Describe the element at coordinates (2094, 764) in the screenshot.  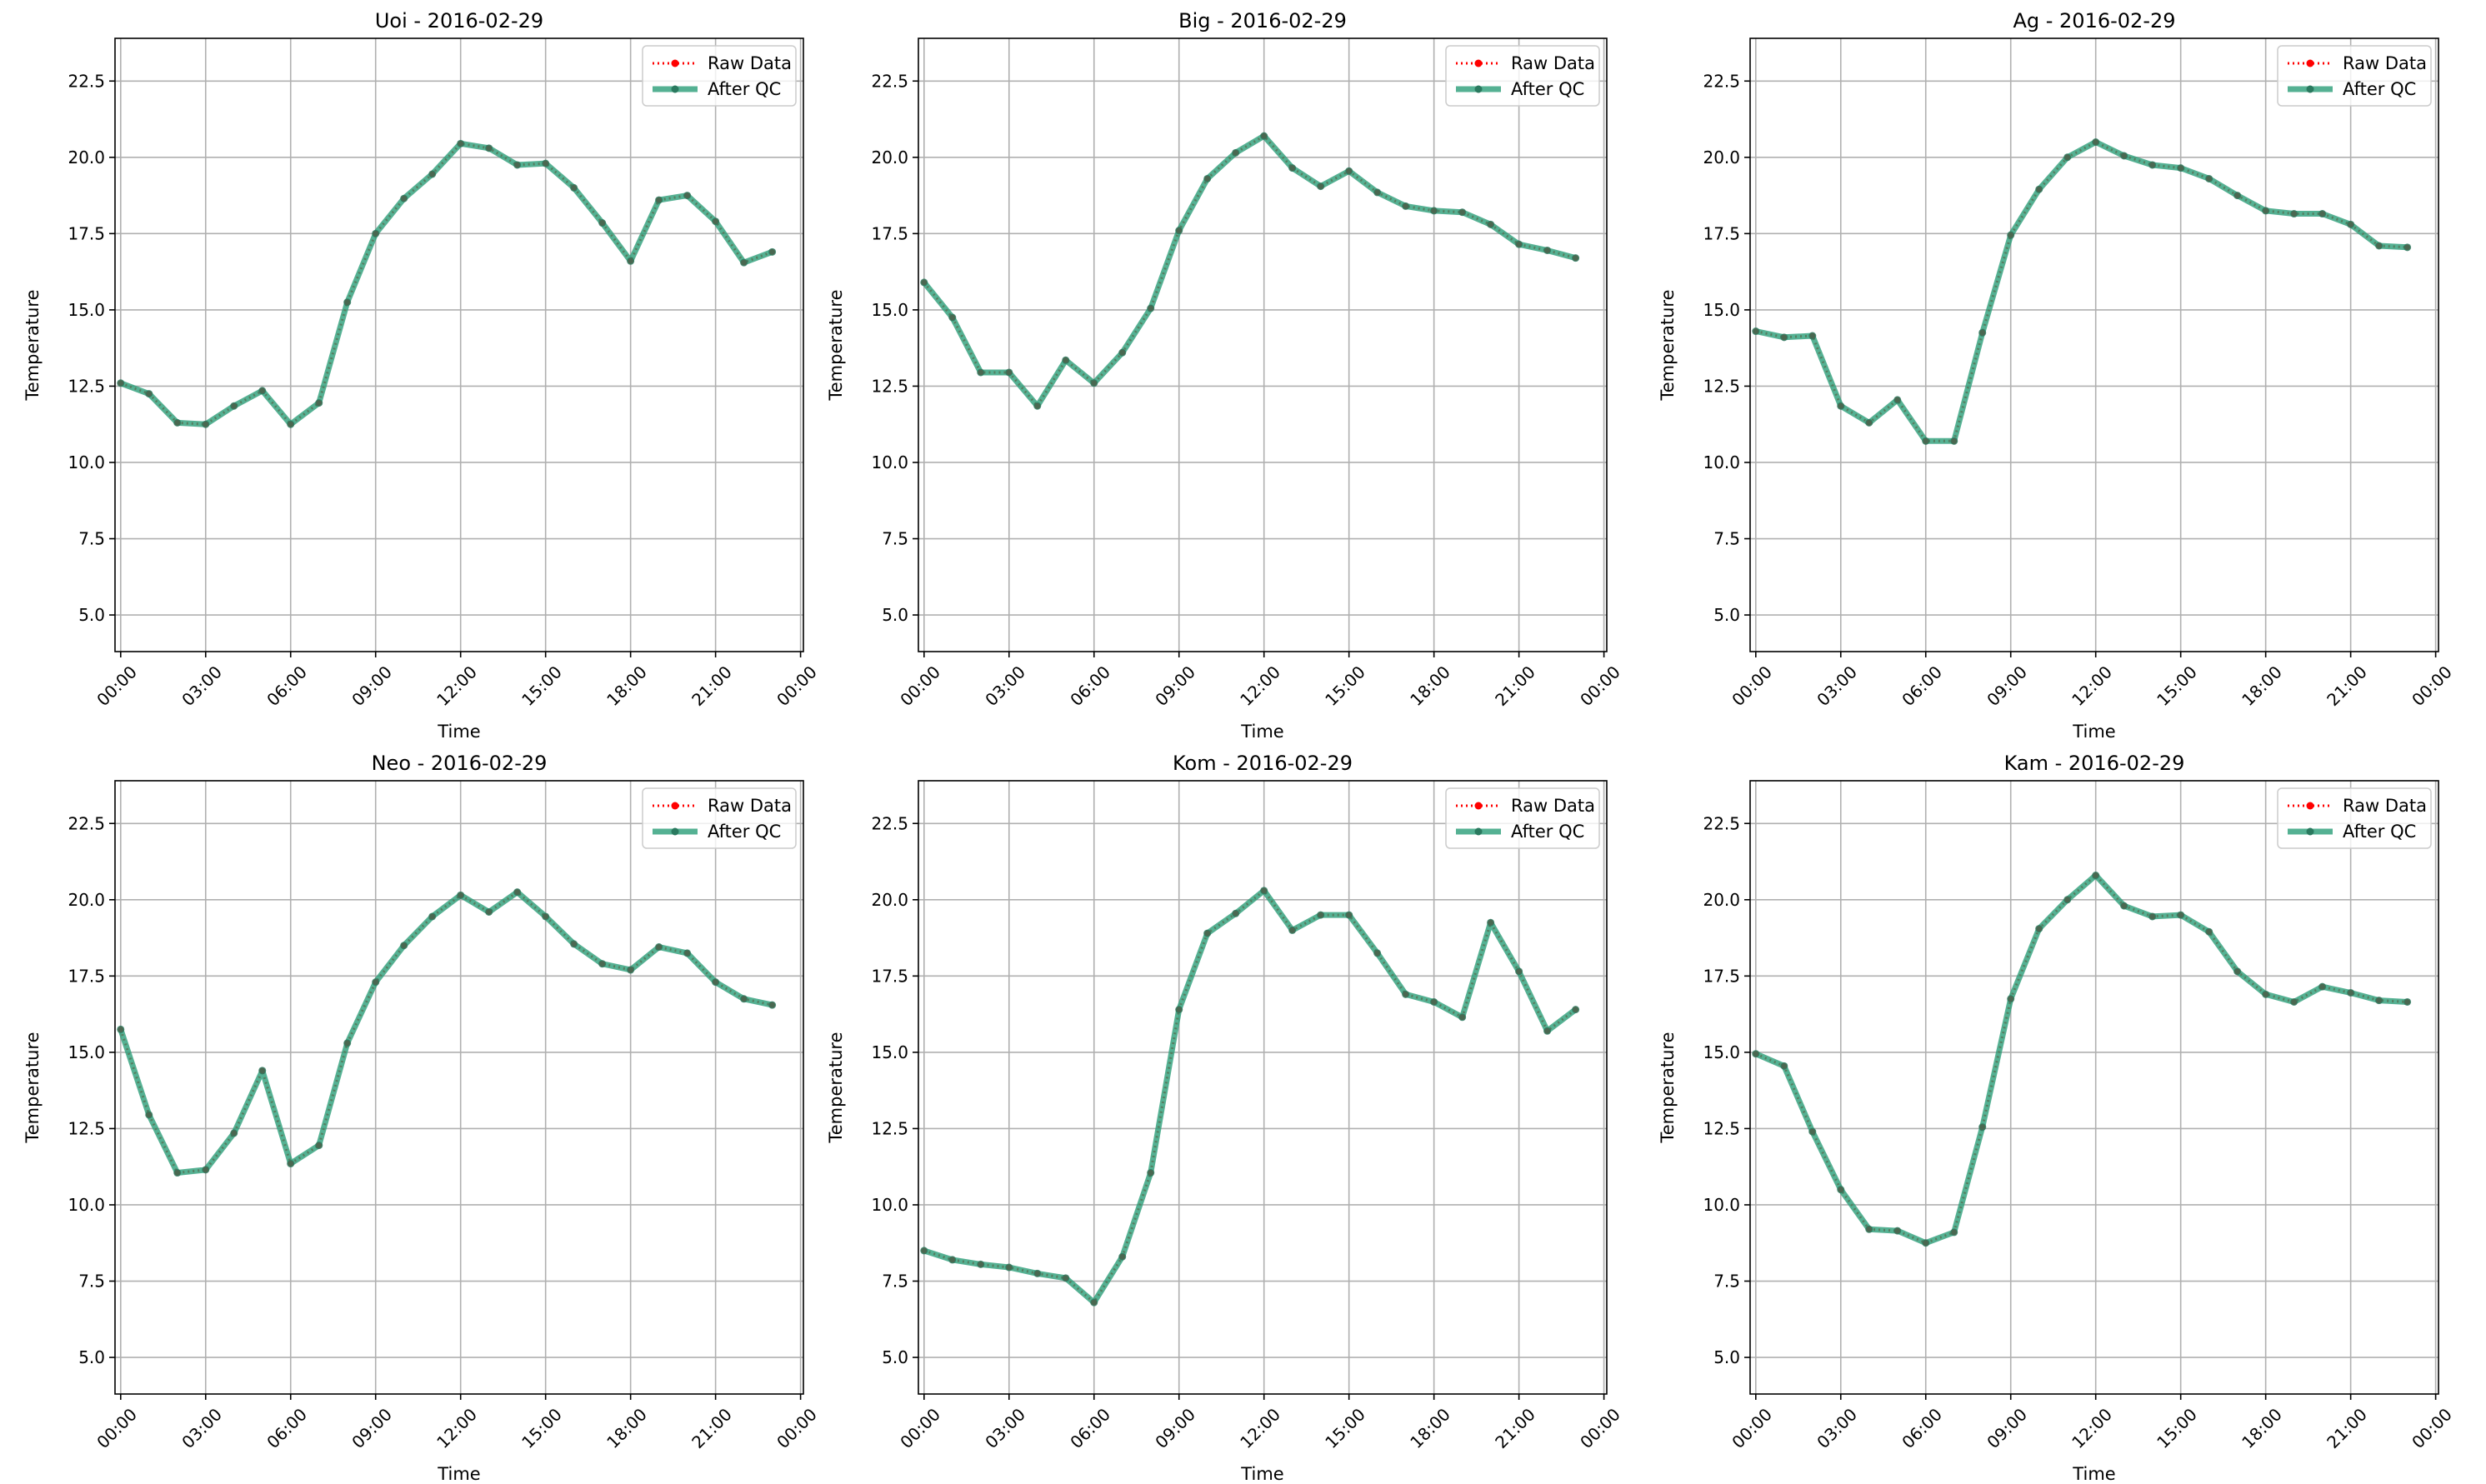
I see `chart-title: Kam - 2016-02-29` at that location.